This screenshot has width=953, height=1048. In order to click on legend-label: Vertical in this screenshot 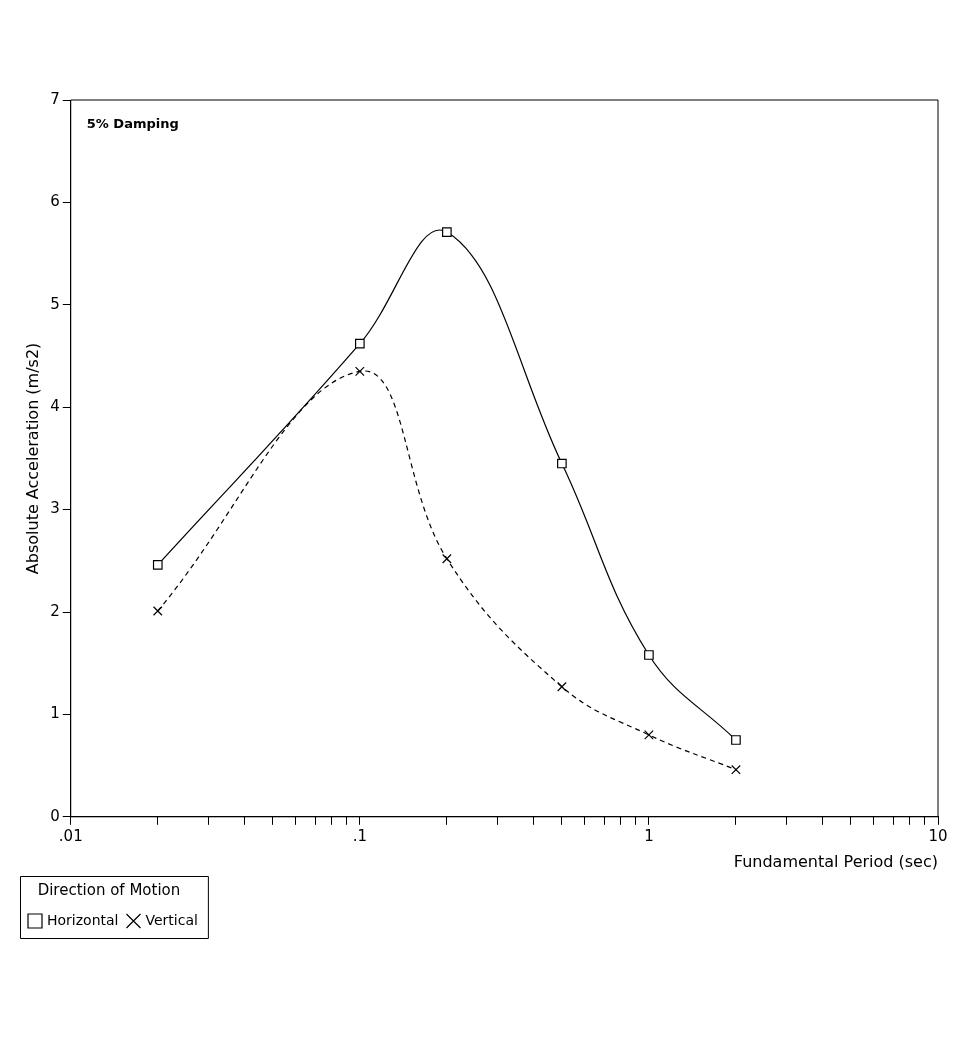, I will do `click(171, 919)`.